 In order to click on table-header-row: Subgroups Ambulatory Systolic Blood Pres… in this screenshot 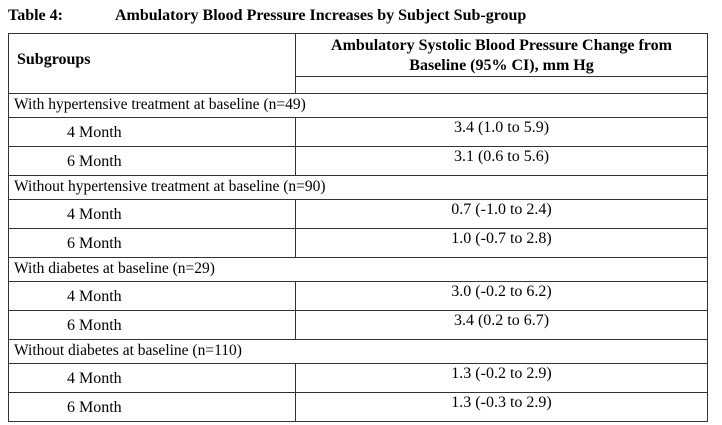, I will do `click(358, 63)`.